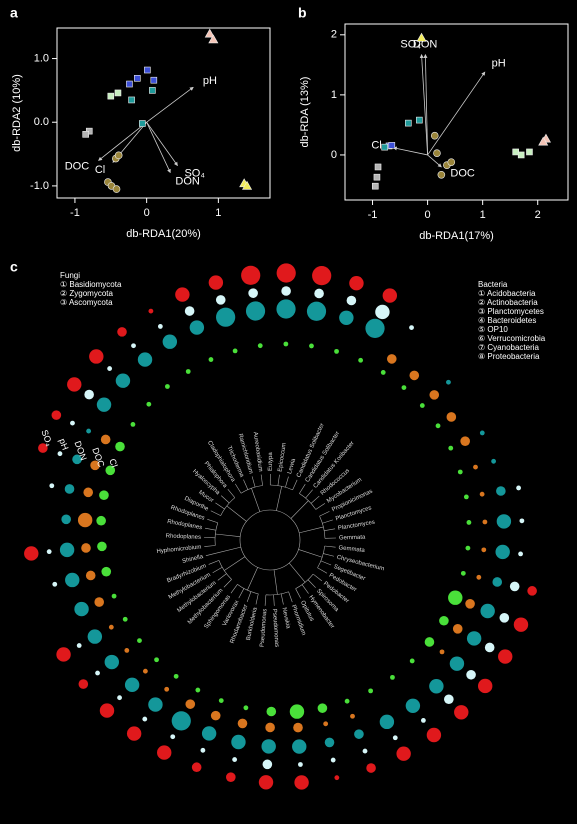 Image resolution: width=577 pixels, height=824 pixels. Describe the element at coordinates (352, 538) in the screenshot. I see `taxon-label: Gemmata` at that location.